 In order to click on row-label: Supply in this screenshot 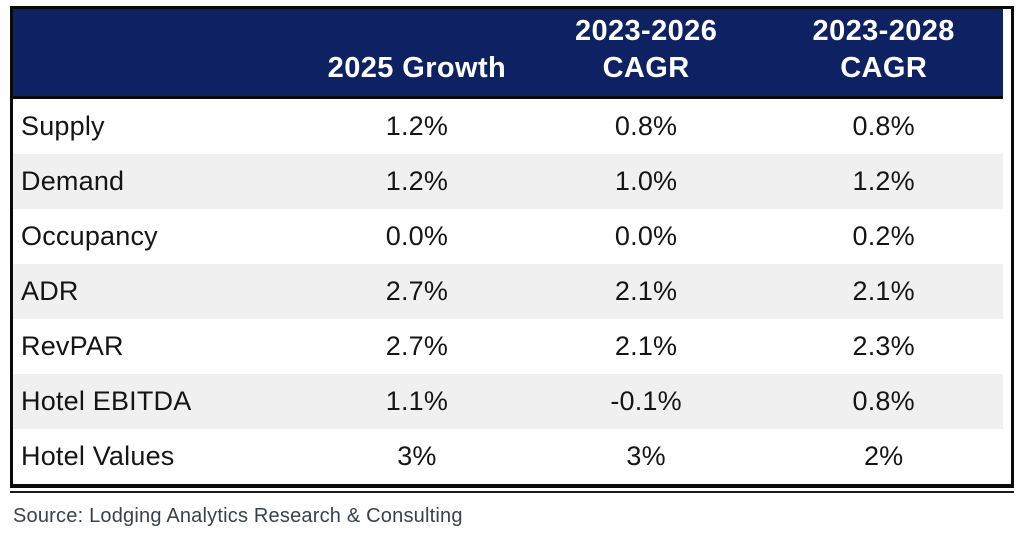, I will do `click(63, 126)`.